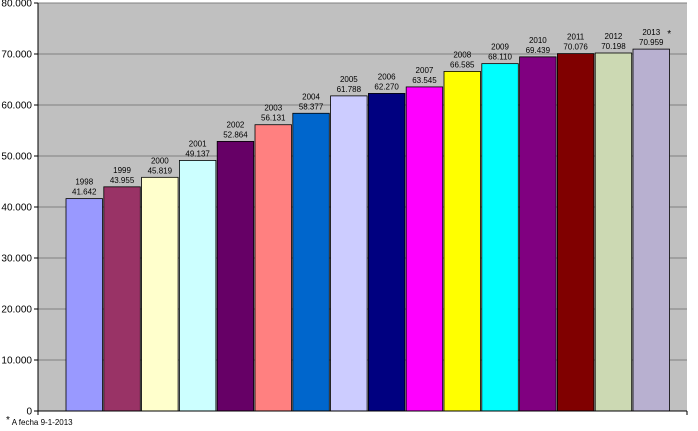 This screenshot has height=431, width=698. What do you see at coordinates (197, 286) in the screenshot?
I see `bar-2001` at bounding box center [197, 286].